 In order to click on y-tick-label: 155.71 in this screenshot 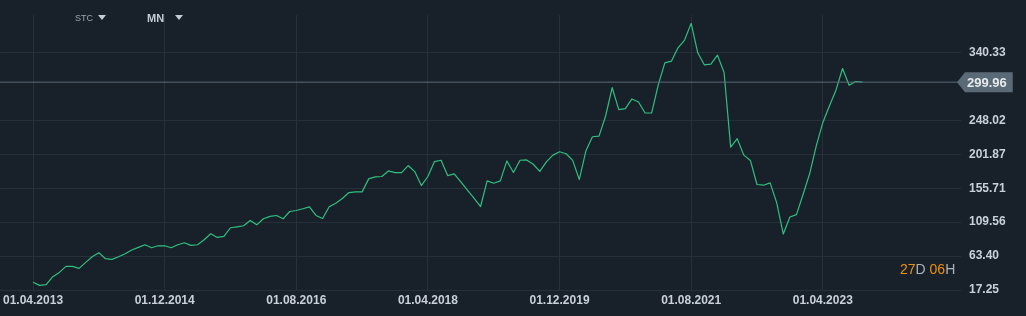, I will do `click(988, 187)`.